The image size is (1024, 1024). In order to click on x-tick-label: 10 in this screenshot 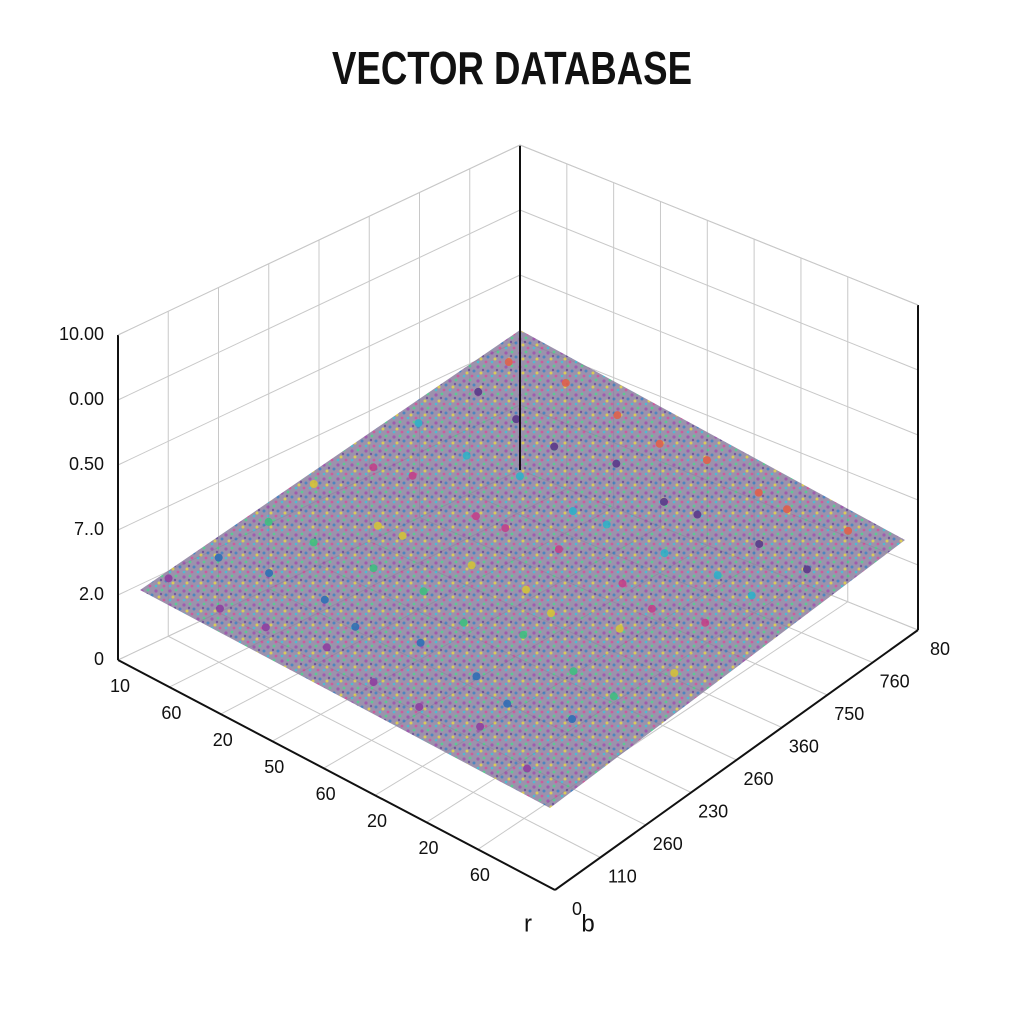, I will do `click(120, 686)`.